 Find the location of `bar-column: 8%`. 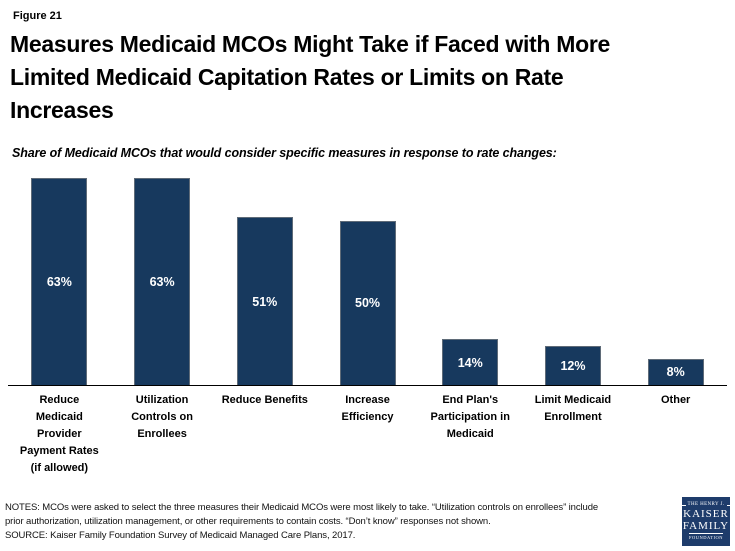

bar-column: 8% is located at coordinates (675, 281).